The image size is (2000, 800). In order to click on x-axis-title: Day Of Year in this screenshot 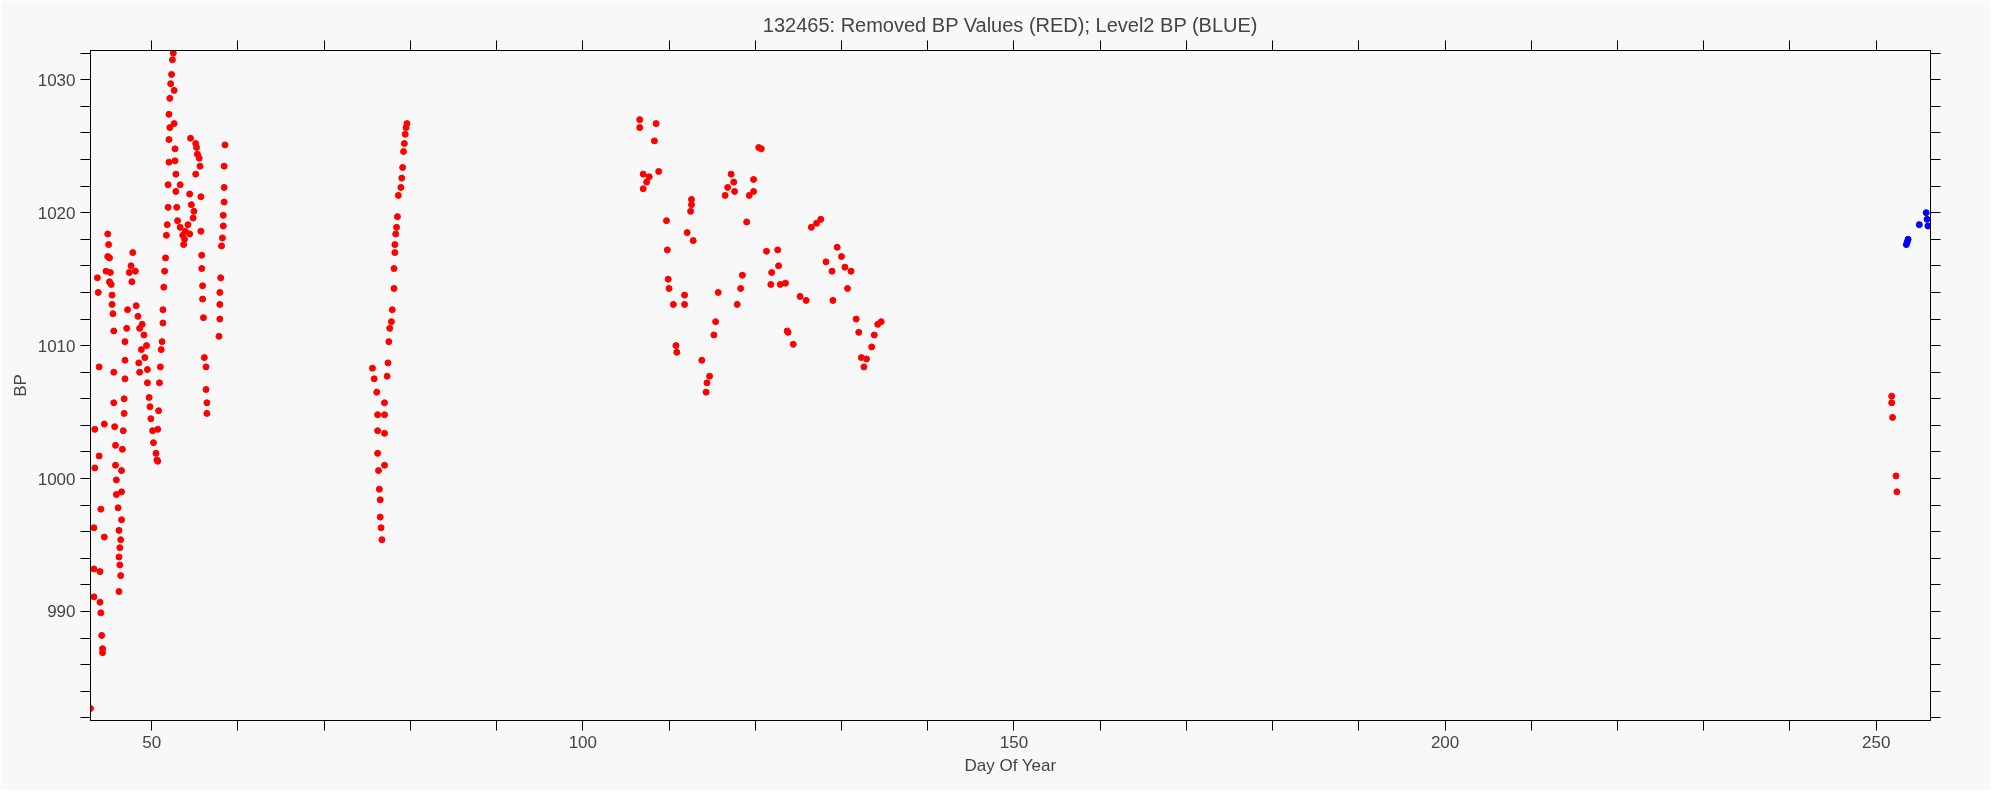, I will do `click(1010, 765)`.